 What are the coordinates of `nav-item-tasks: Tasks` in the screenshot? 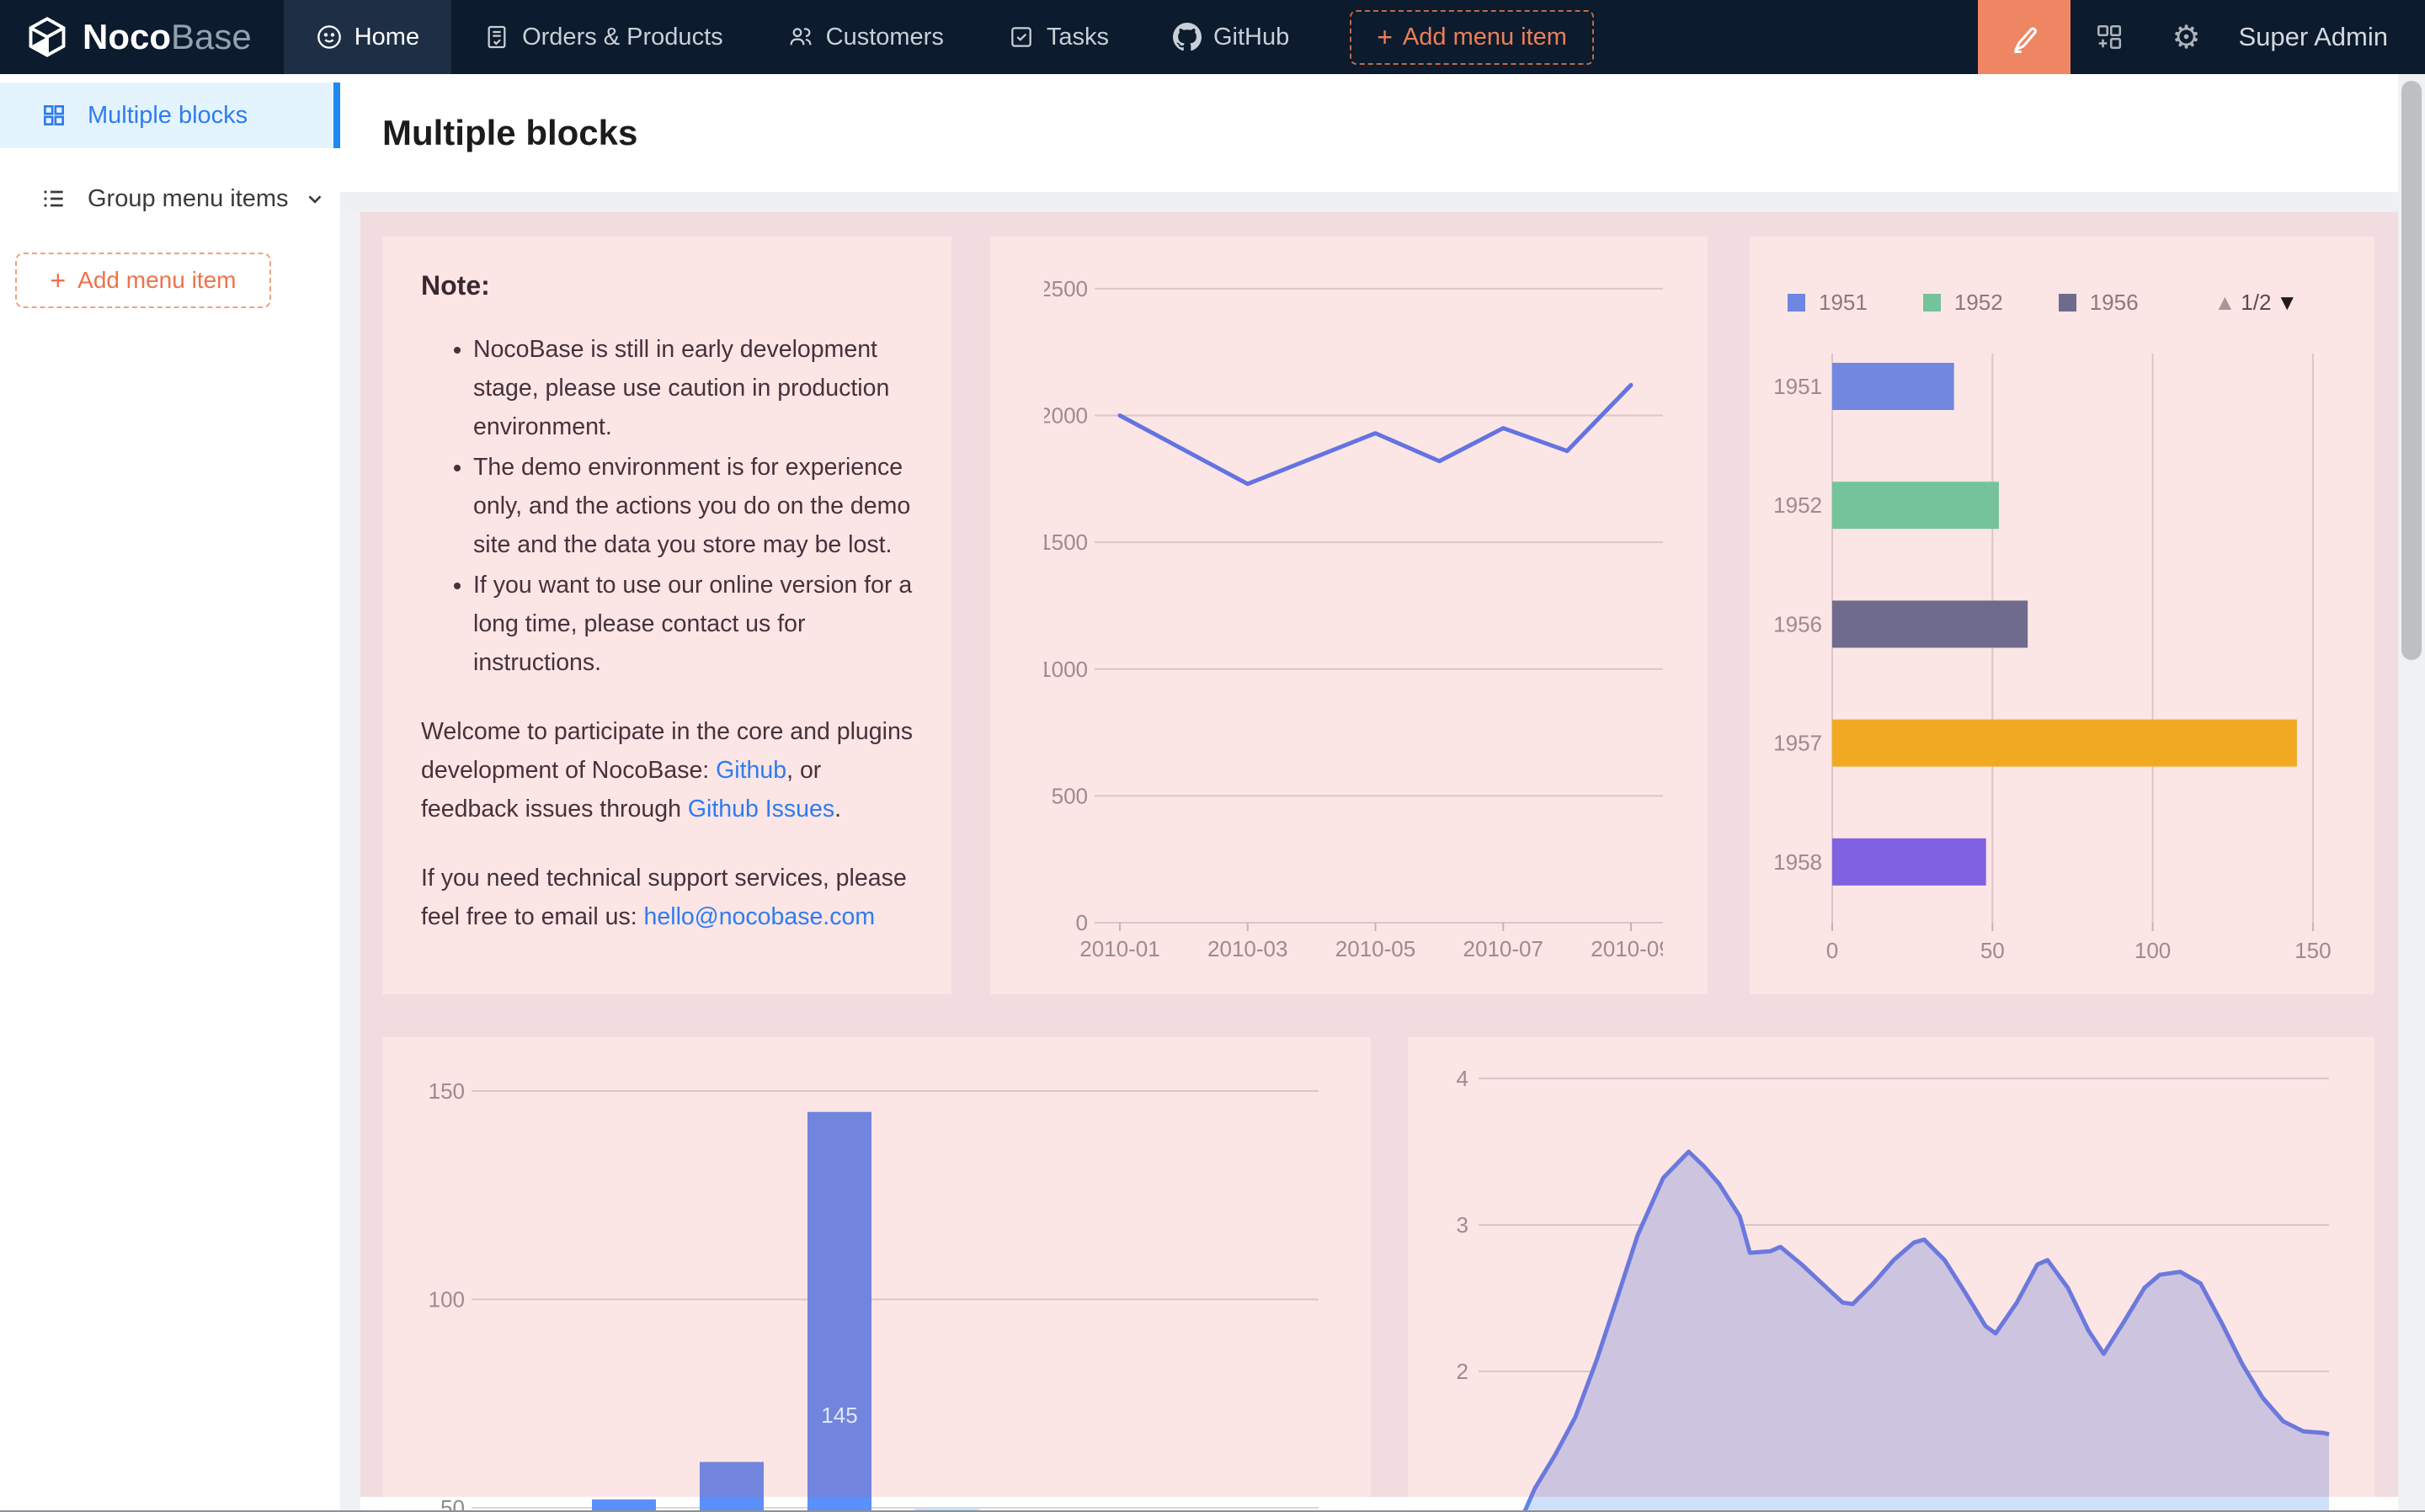 It's located at (1058, 37).